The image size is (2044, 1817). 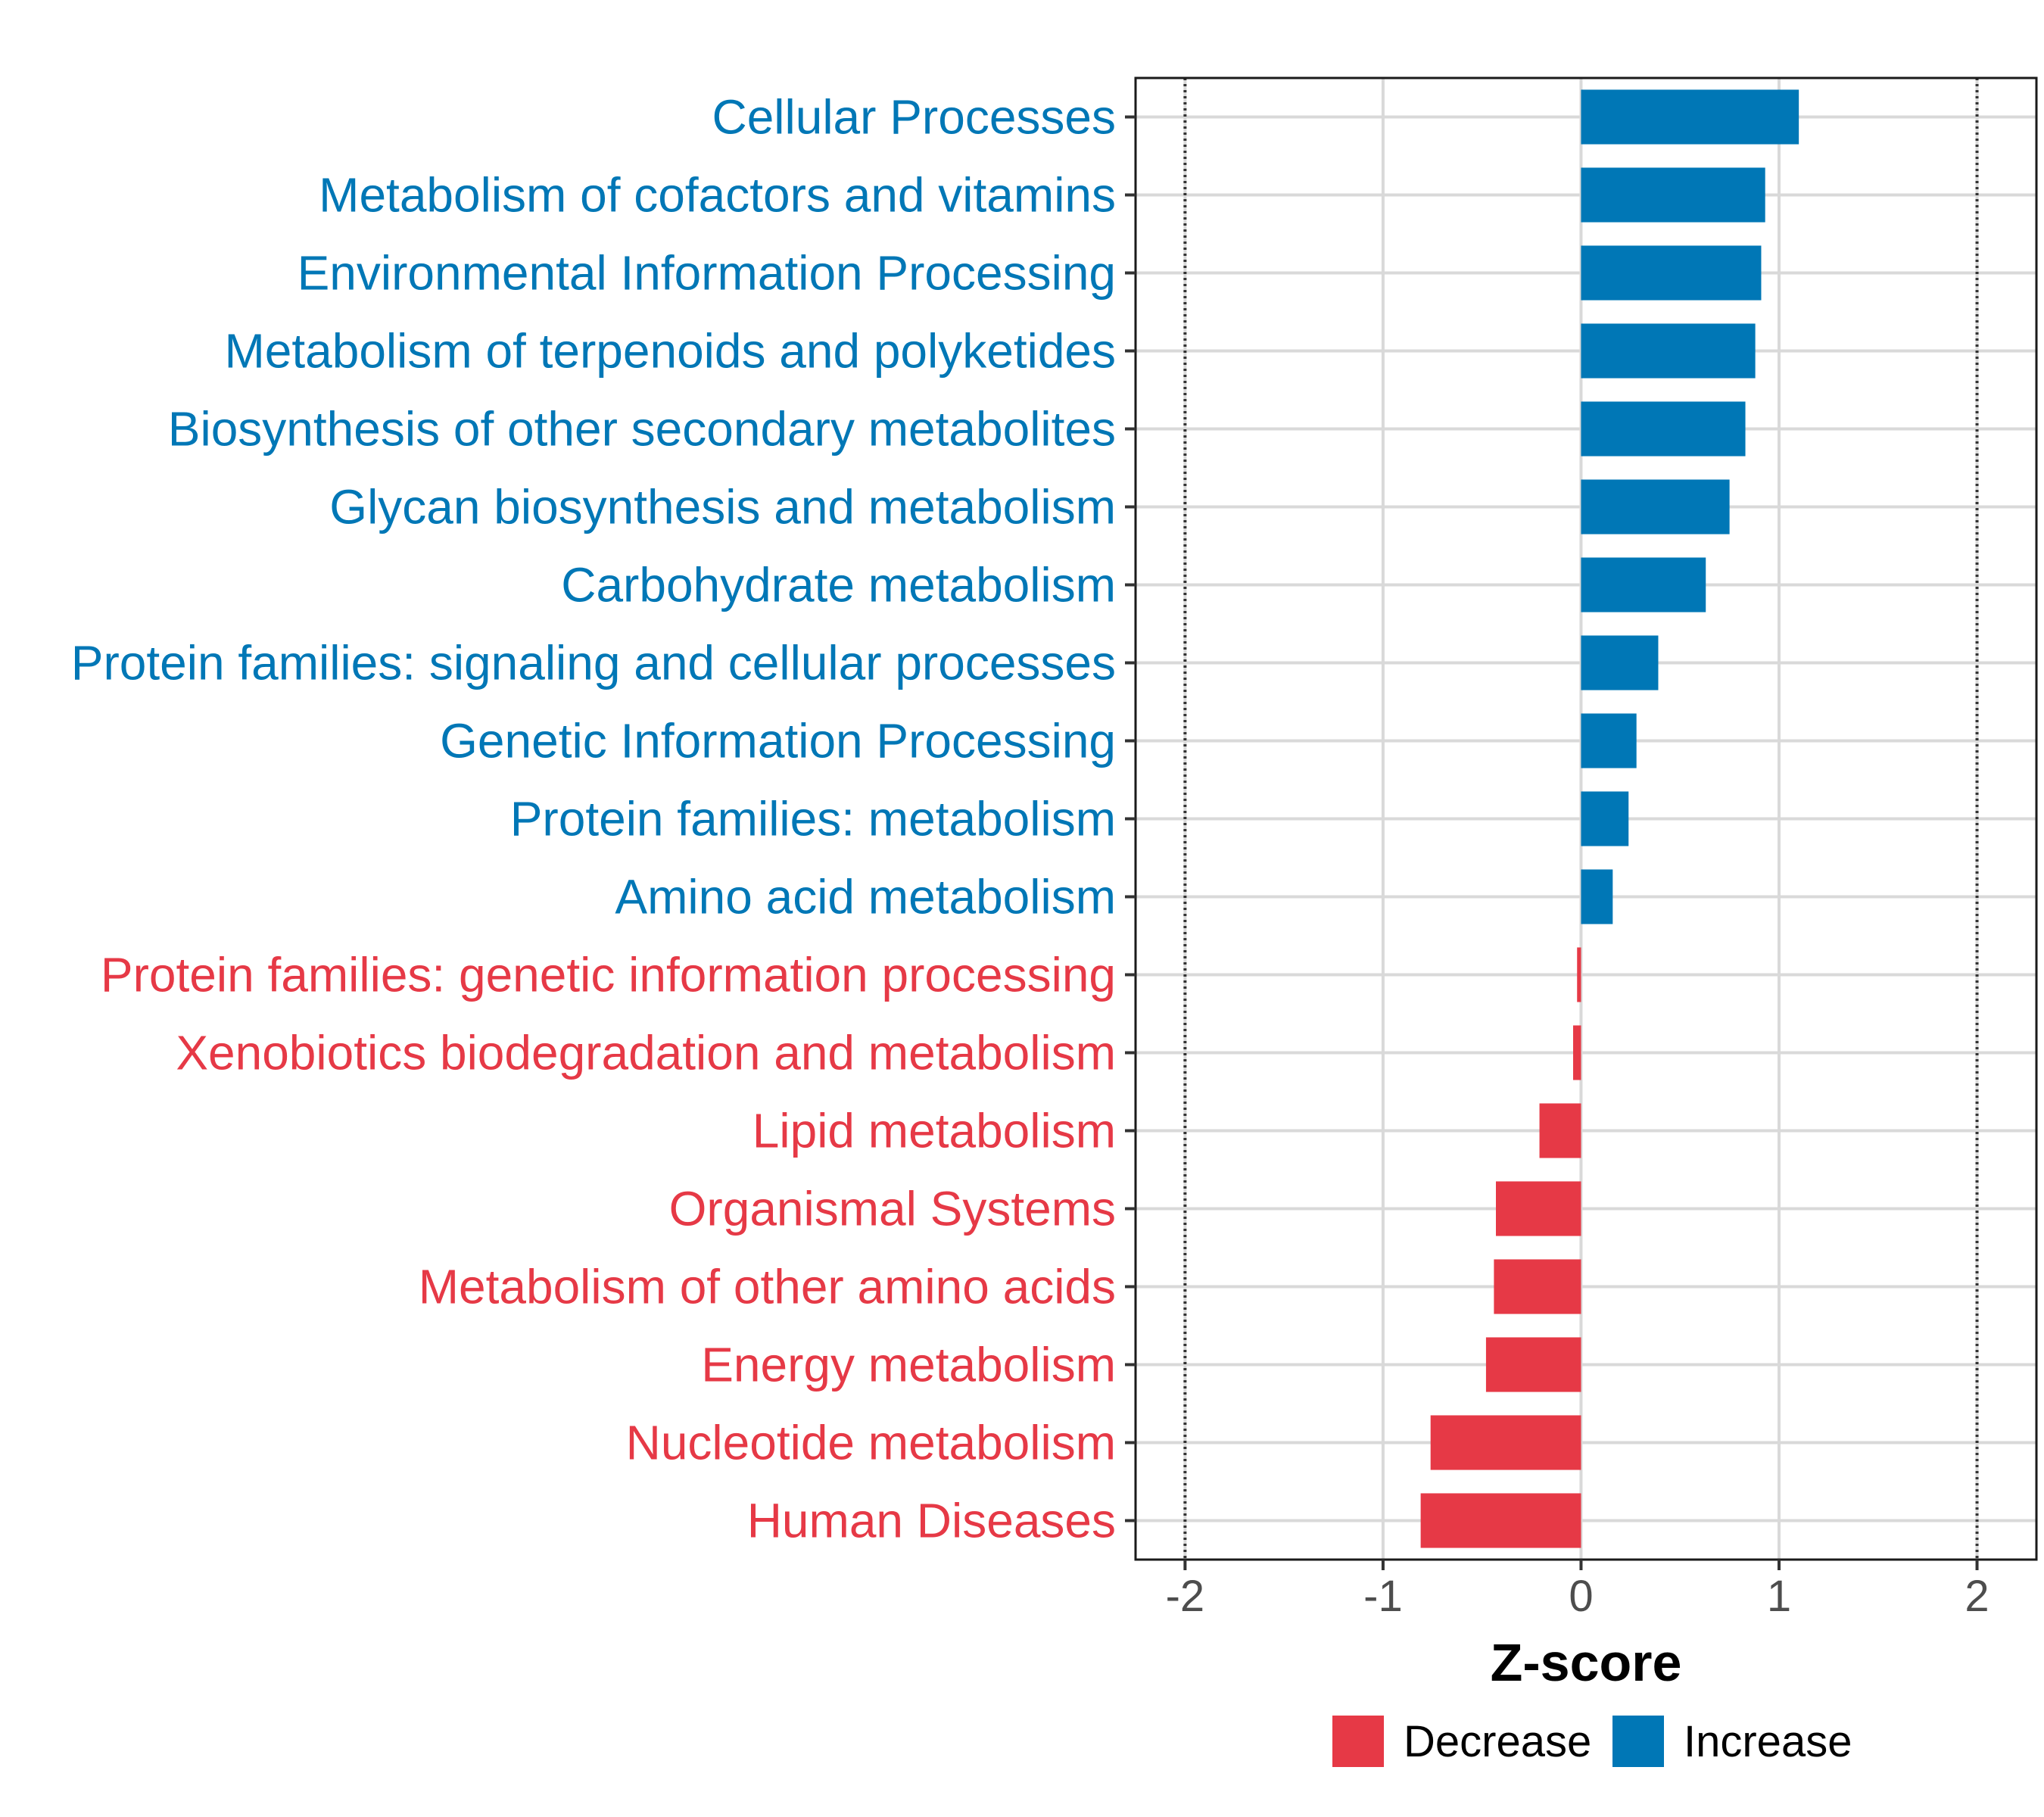 What do you see at coordinates (1130, 818) in the screenshot?
I see `y-axis-ticks` at bounding box center [1130, 818].